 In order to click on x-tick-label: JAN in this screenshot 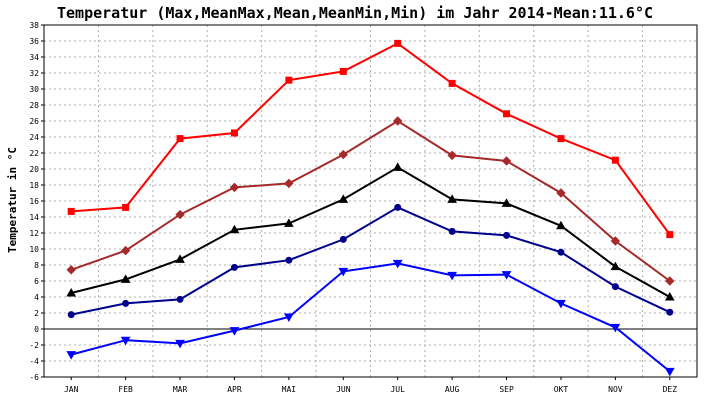, I will do `click(71, 389)`.